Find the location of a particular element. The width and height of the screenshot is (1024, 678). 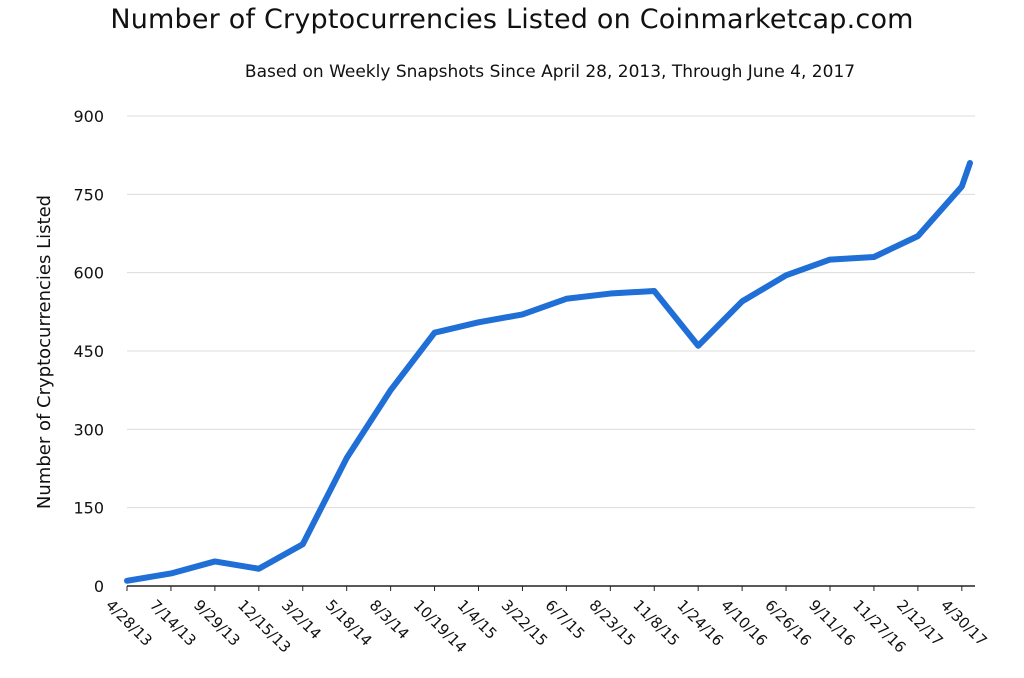

x-tick-label: 4/30/17 is located at coordinates (964, 623).